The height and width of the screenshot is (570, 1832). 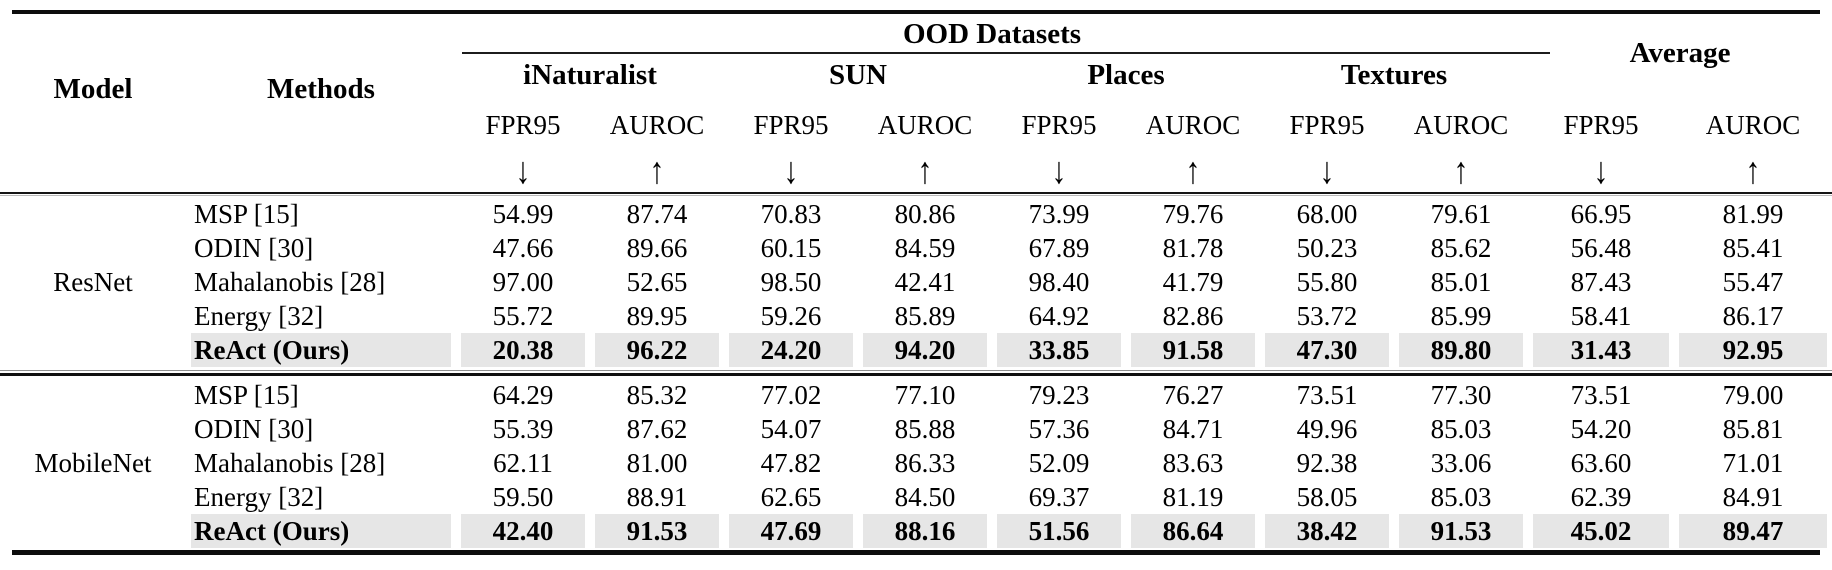 What do you see at coordinates (657, 497) in the screenshot?
I see `value-cell: 88.91` at bounding box center [657, 497].